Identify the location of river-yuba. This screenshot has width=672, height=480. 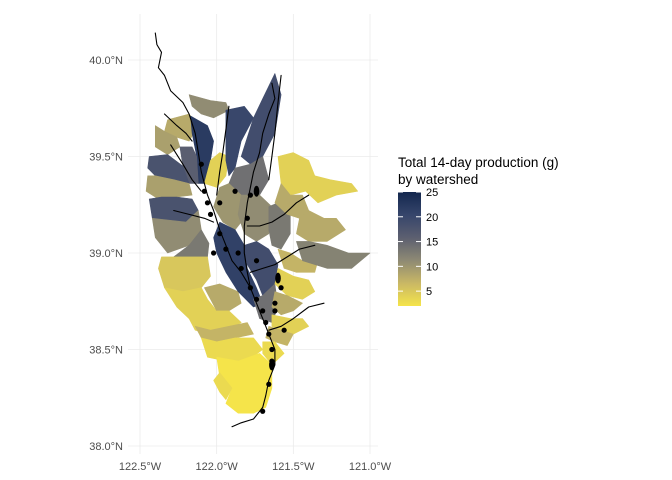
(278, 210).